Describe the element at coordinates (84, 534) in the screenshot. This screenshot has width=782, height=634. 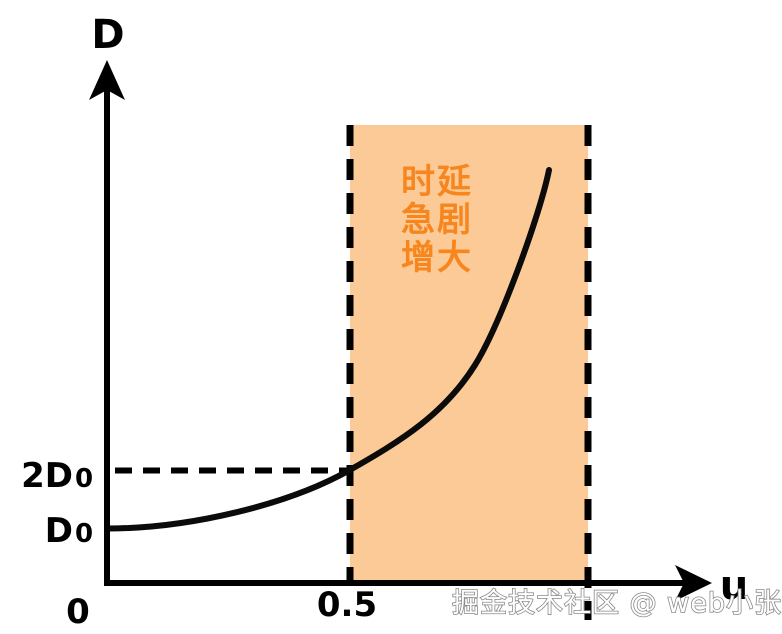
I see `y-tick-d0-subscript: 0` at that location.